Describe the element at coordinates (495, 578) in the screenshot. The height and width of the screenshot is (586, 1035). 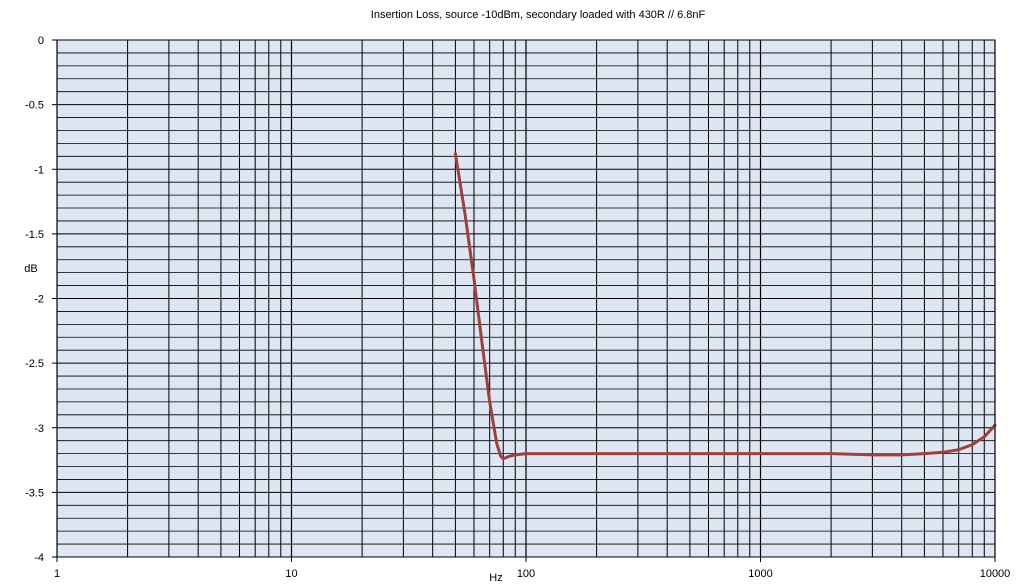
I see `x-axis-label: Hz` at that location.